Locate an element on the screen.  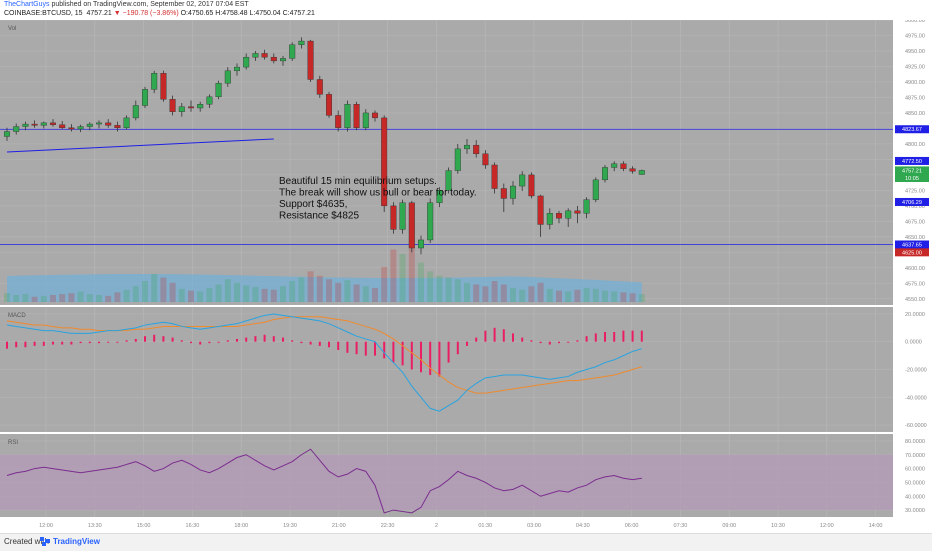
time-tick-label: 15:00 is located at coordinates (144, 526).